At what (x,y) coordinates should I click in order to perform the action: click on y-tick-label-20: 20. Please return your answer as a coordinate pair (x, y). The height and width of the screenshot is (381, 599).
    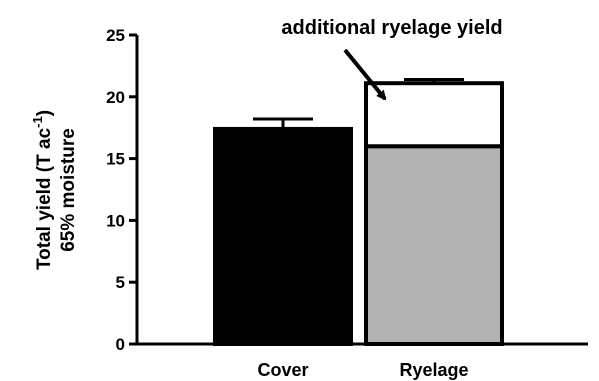
    Looking at the image, I should click on (115, 97).